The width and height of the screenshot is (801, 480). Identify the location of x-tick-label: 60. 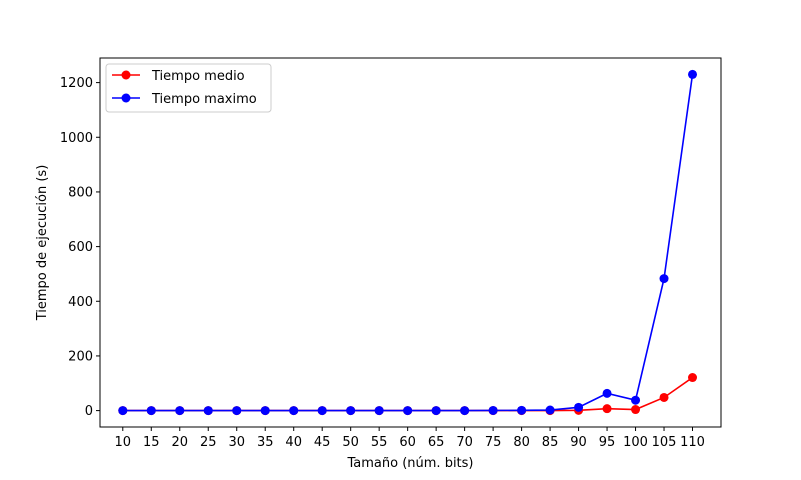
(407, 442).